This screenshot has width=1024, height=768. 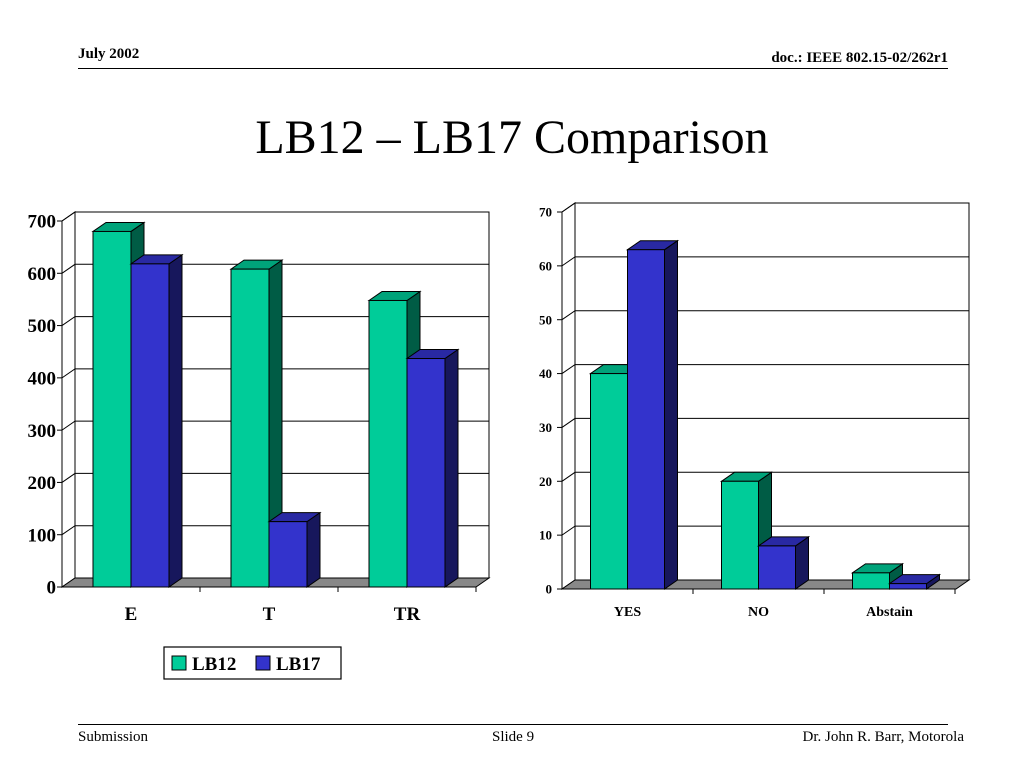 What do you see at coordinates (889, 612) in the screenshot?
I see `x-category-label: Abstain` at bounding box center [889, 612].